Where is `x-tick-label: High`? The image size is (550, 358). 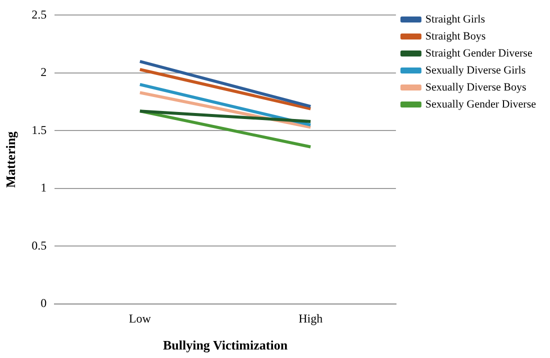
x-tick-label: High is located at coordinates (310, 318).